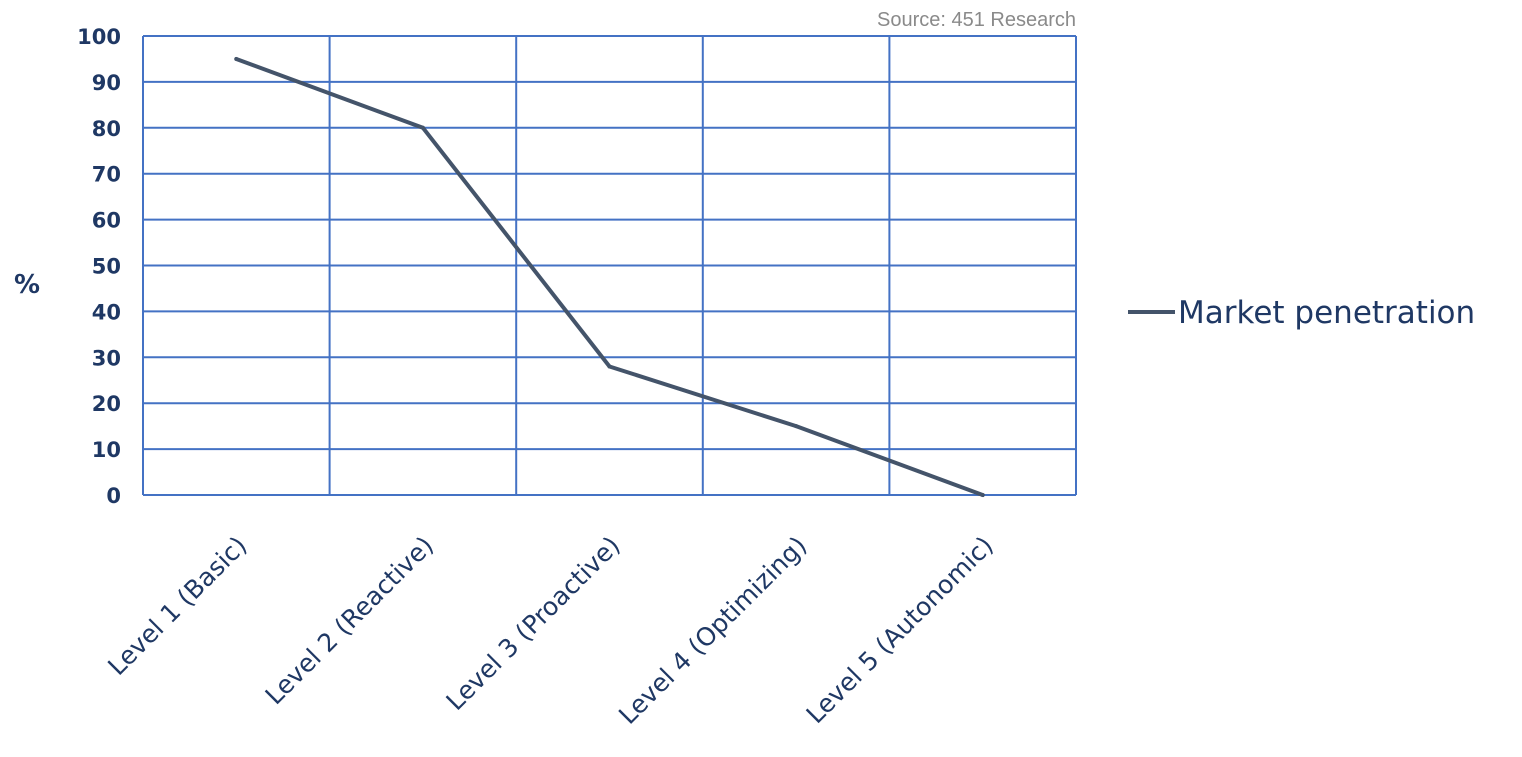 This screenshot has height=757, width=1522. Describe the element at coordinates (712, 630) in the screenshot. I see `x-tick-label: Level 4 (Optimizing)` at that location.